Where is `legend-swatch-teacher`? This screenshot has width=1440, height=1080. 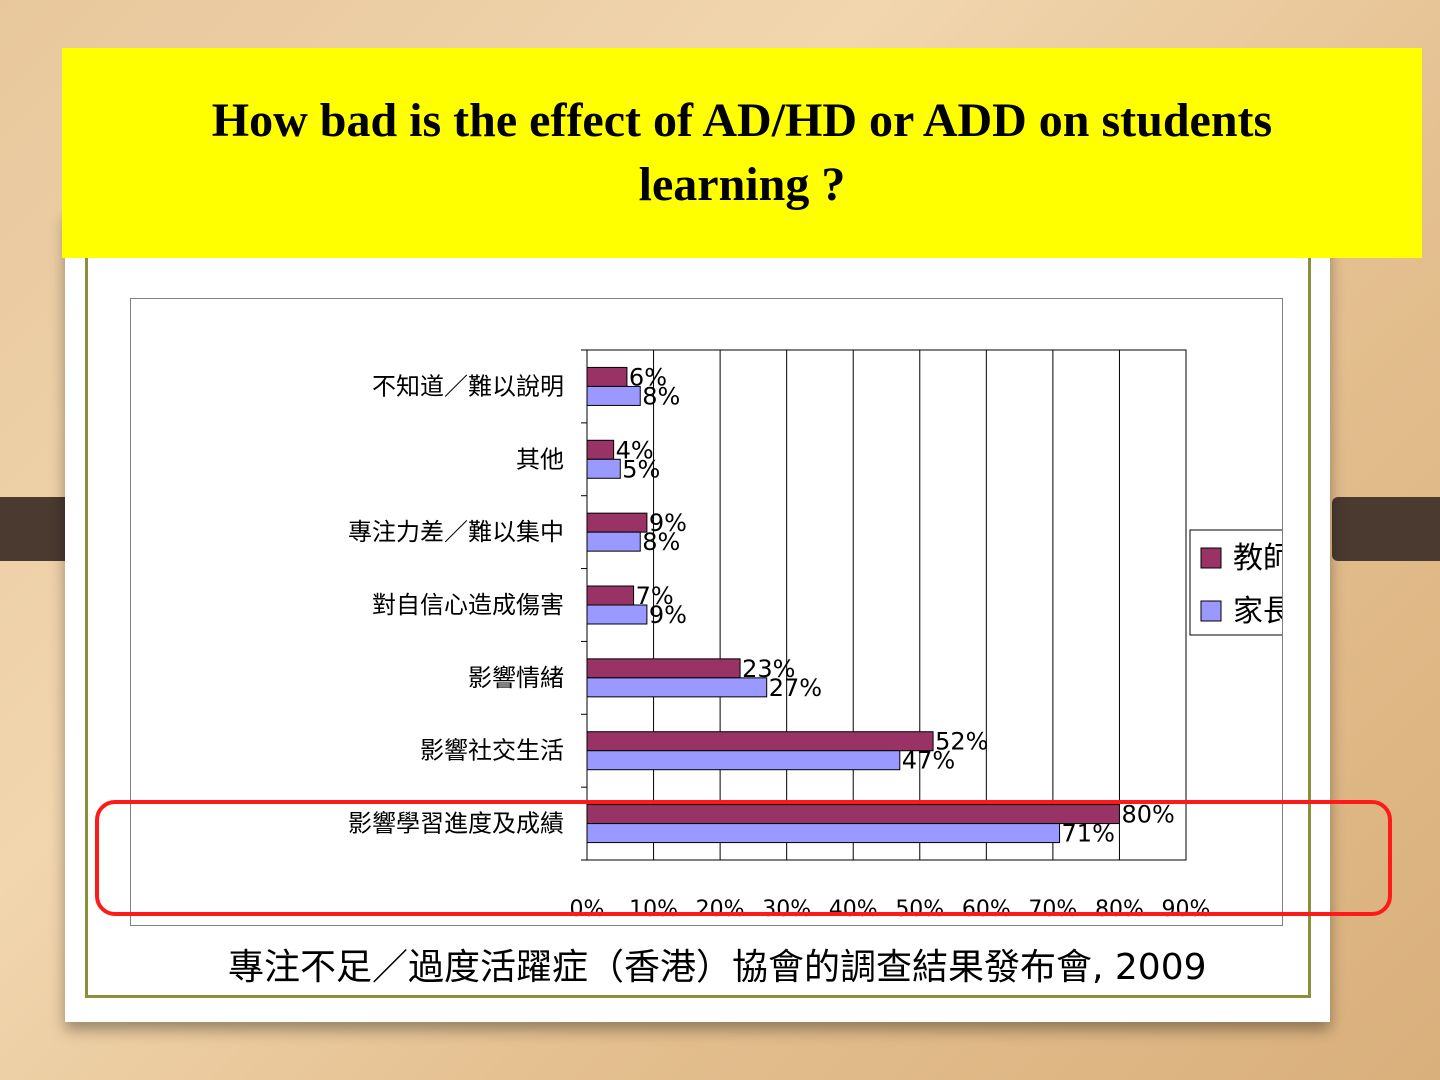 legend-swatch-teacher is located at coordinates (1211, 558).